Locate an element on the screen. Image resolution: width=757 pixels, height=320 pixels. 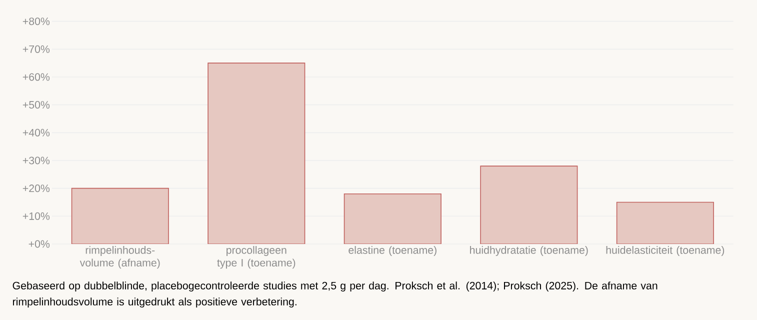
y-tick-label: +20% is located at coordinates (36, 188).